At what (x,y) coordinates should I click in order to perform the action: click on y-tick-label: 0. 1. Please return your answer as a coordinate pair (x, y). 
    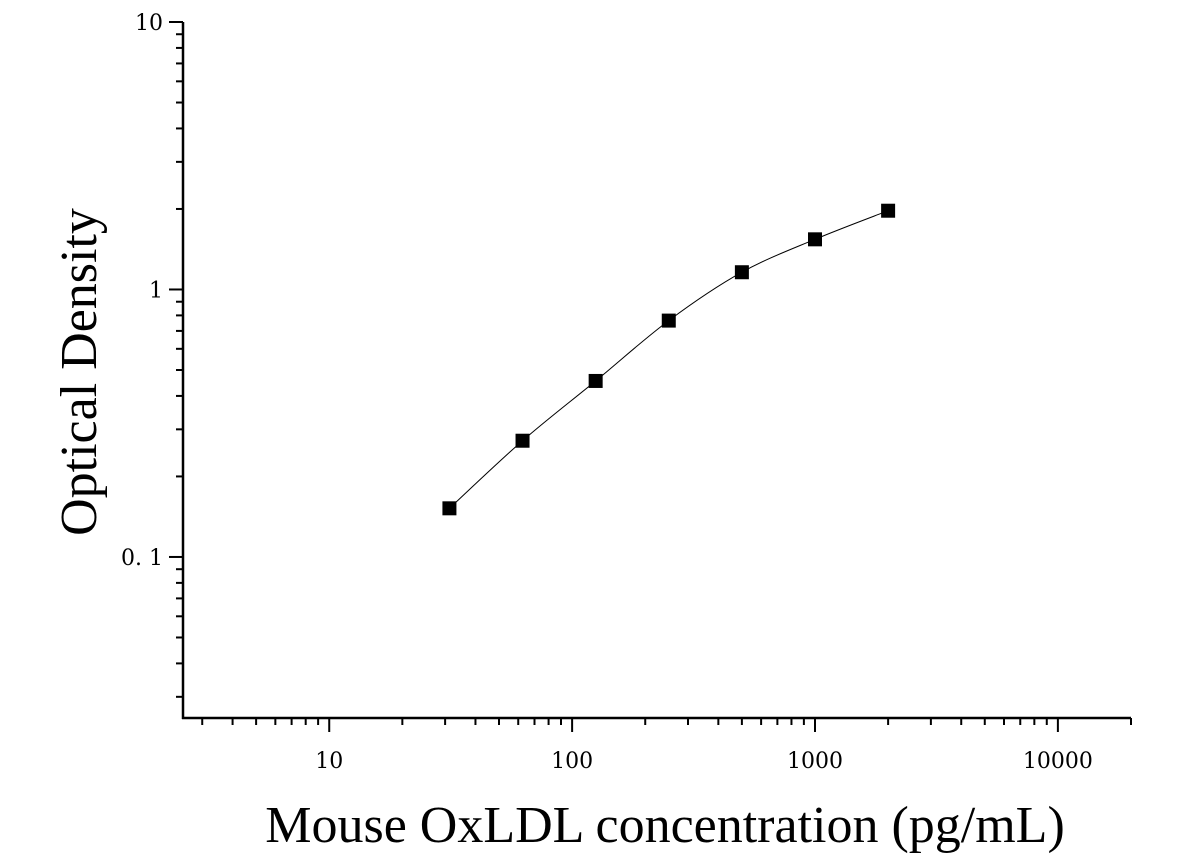
    Looking at the image, I should click on (142, 558).